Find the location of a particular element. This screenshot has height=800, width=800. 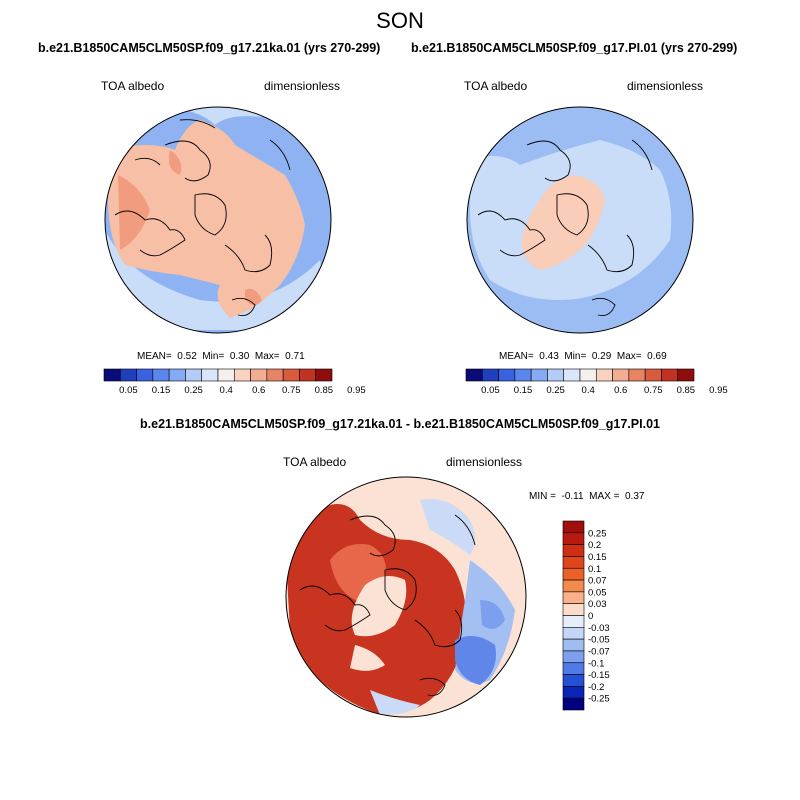

colorbar-tick-label: 0.2 is located at coordinates (594, 545).